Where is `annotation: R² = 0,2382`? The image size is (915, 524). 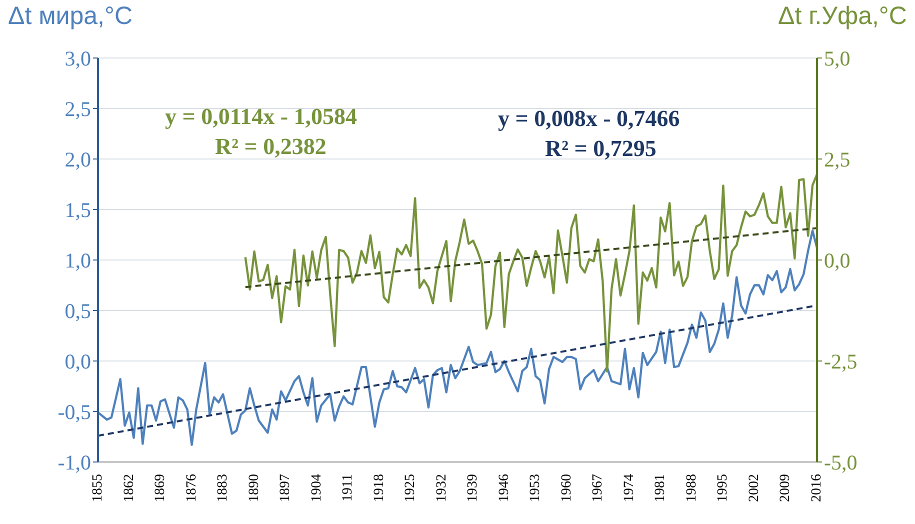 annotation: R² = 0,2382 is located at coordinates (270, 147).